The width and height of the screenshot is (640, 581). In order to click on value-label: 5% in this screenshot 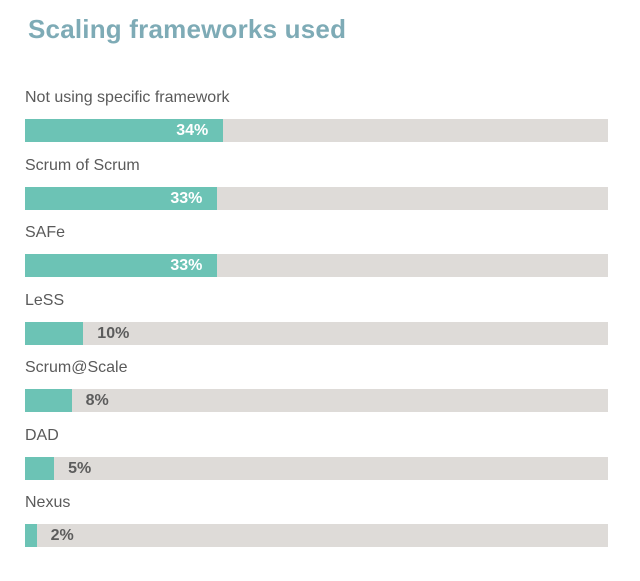, I will do `click(80, 468)`.